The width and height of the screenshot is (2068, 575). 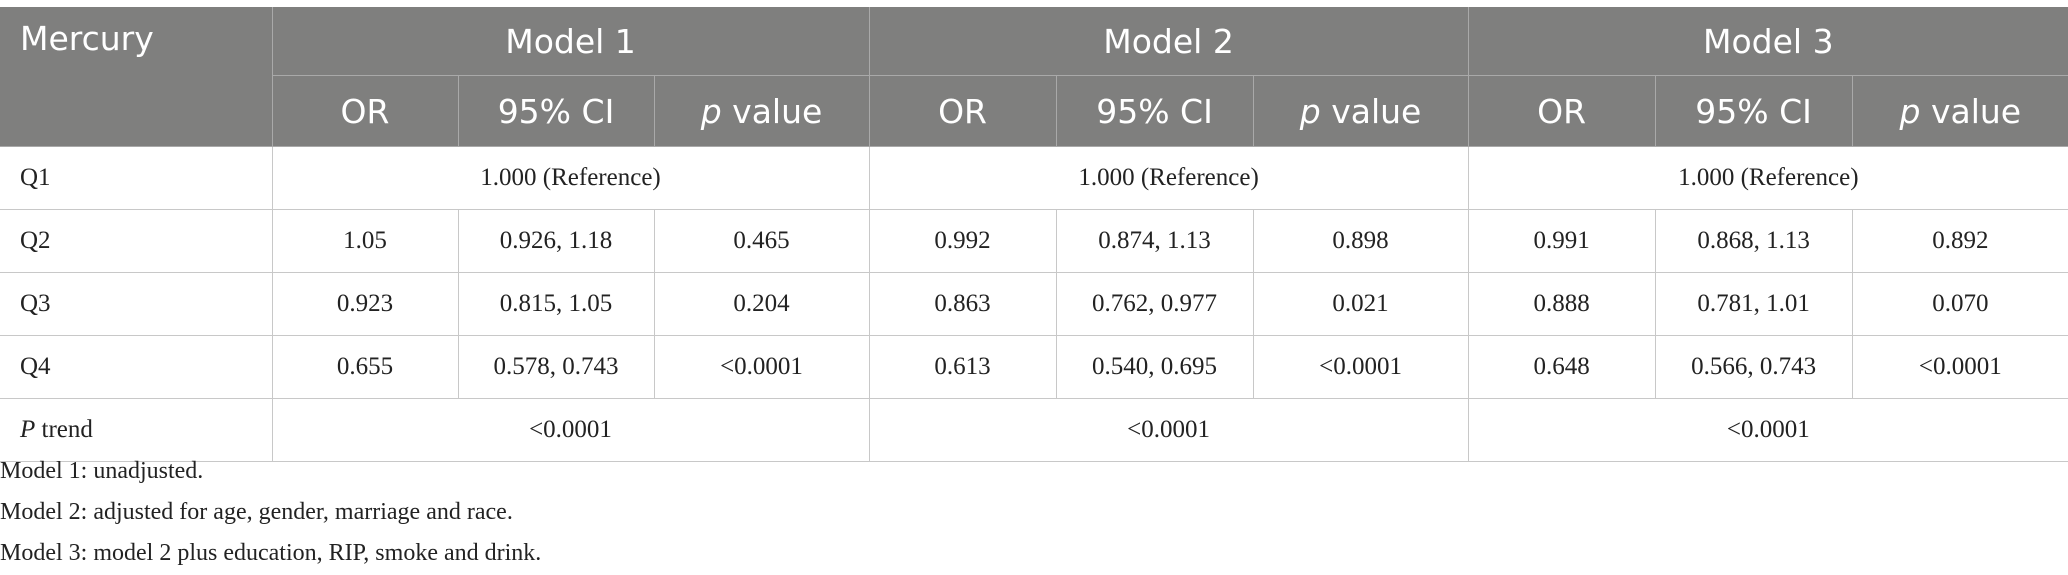 What do you see at coordinates (102, 471) in the screenshot?
I see `footnote: Model 1: unadjusted.` at bounding box center [102, 471].